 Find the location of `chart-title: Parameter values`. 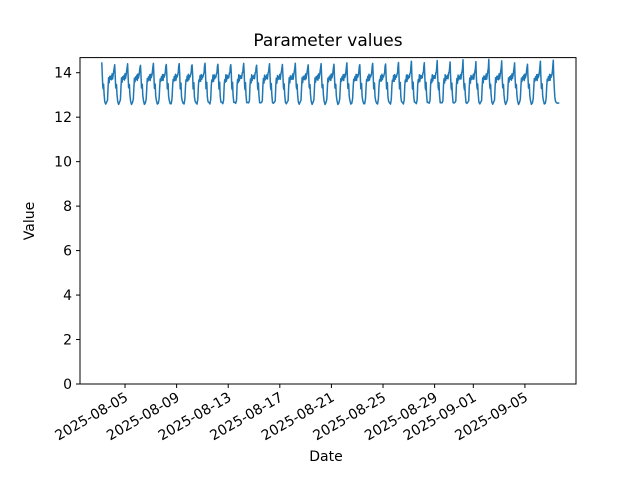

chart-title: Parameter values is located at coordinates (327, 41).